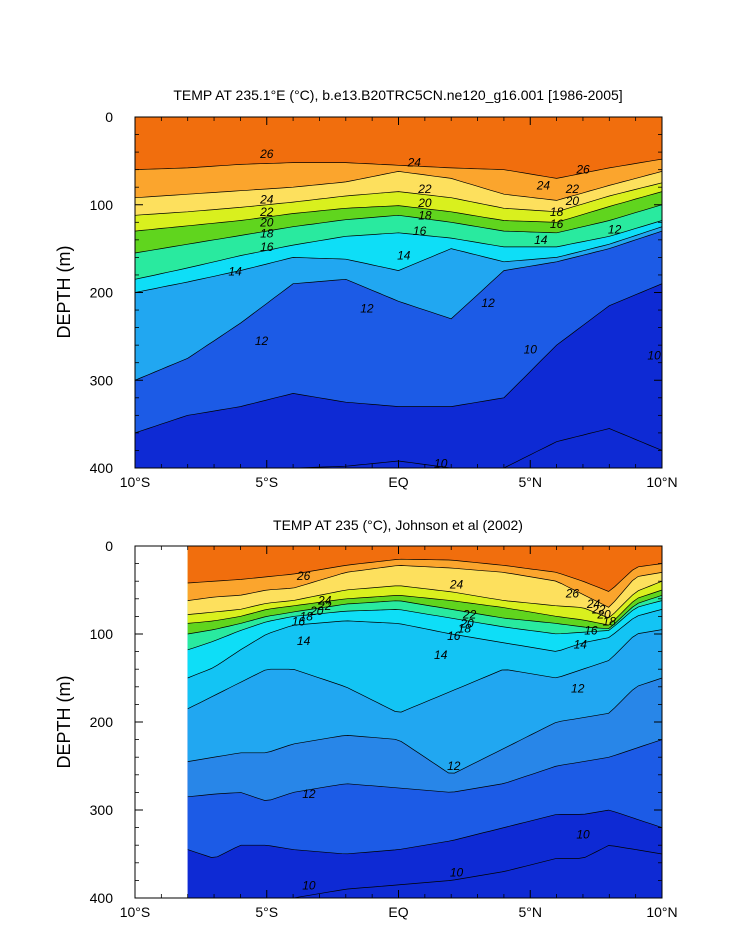 This screenshot has width=733, height=945. What do you see at coordinates (102, 205) in the screenshot?
I see `y-tick-label: 100` at bounding box center [102, 205].